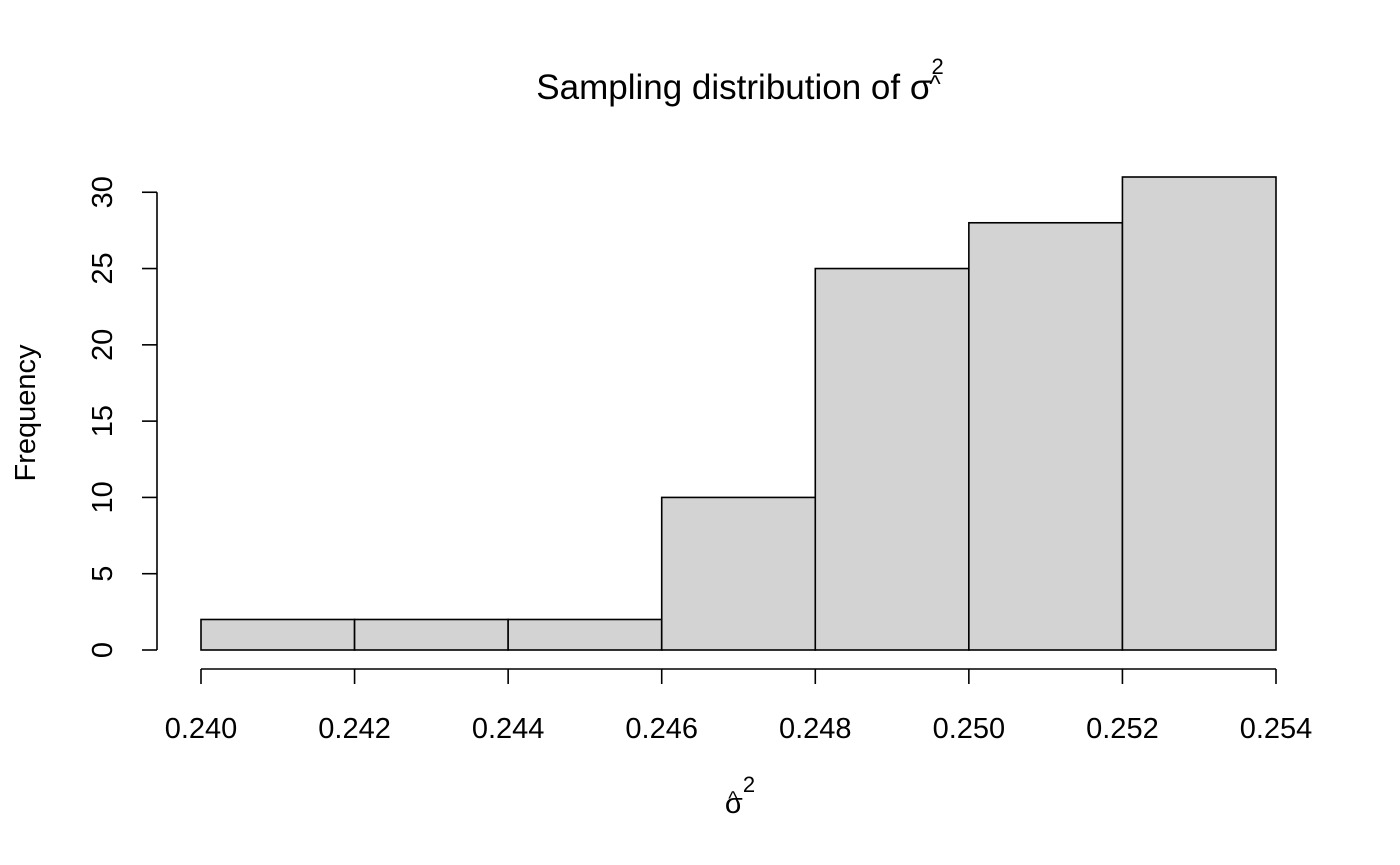  I want to click on x-axis-title: σ2, so click(740, 796).